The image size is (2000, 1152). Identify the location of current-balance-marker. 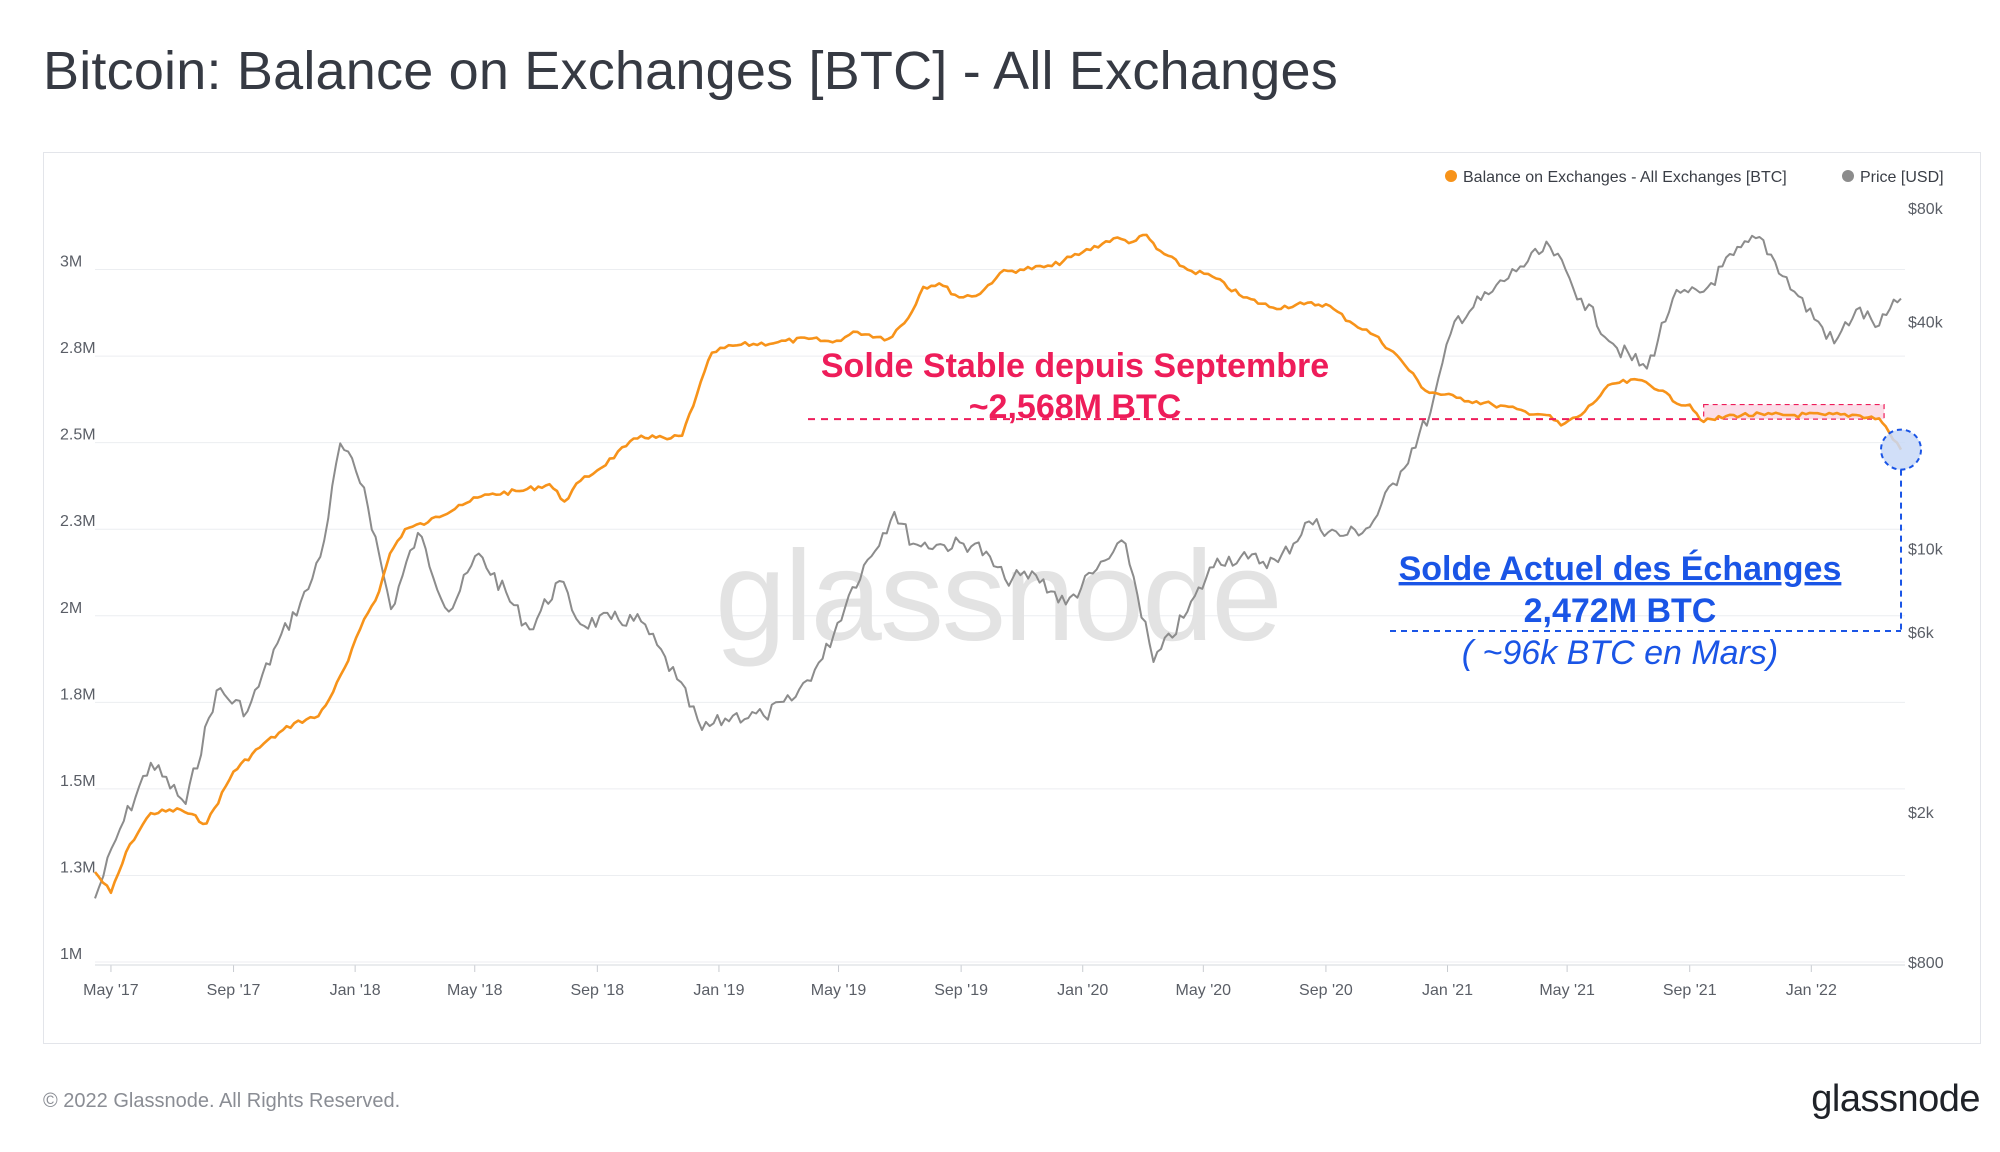
(1901, 449).